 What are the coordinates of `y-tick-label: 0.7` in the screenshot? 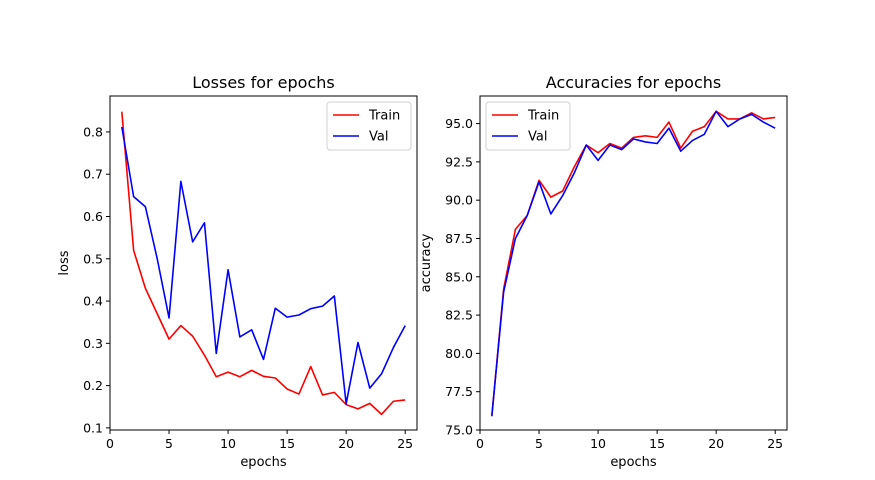 It's located at (93, 174).